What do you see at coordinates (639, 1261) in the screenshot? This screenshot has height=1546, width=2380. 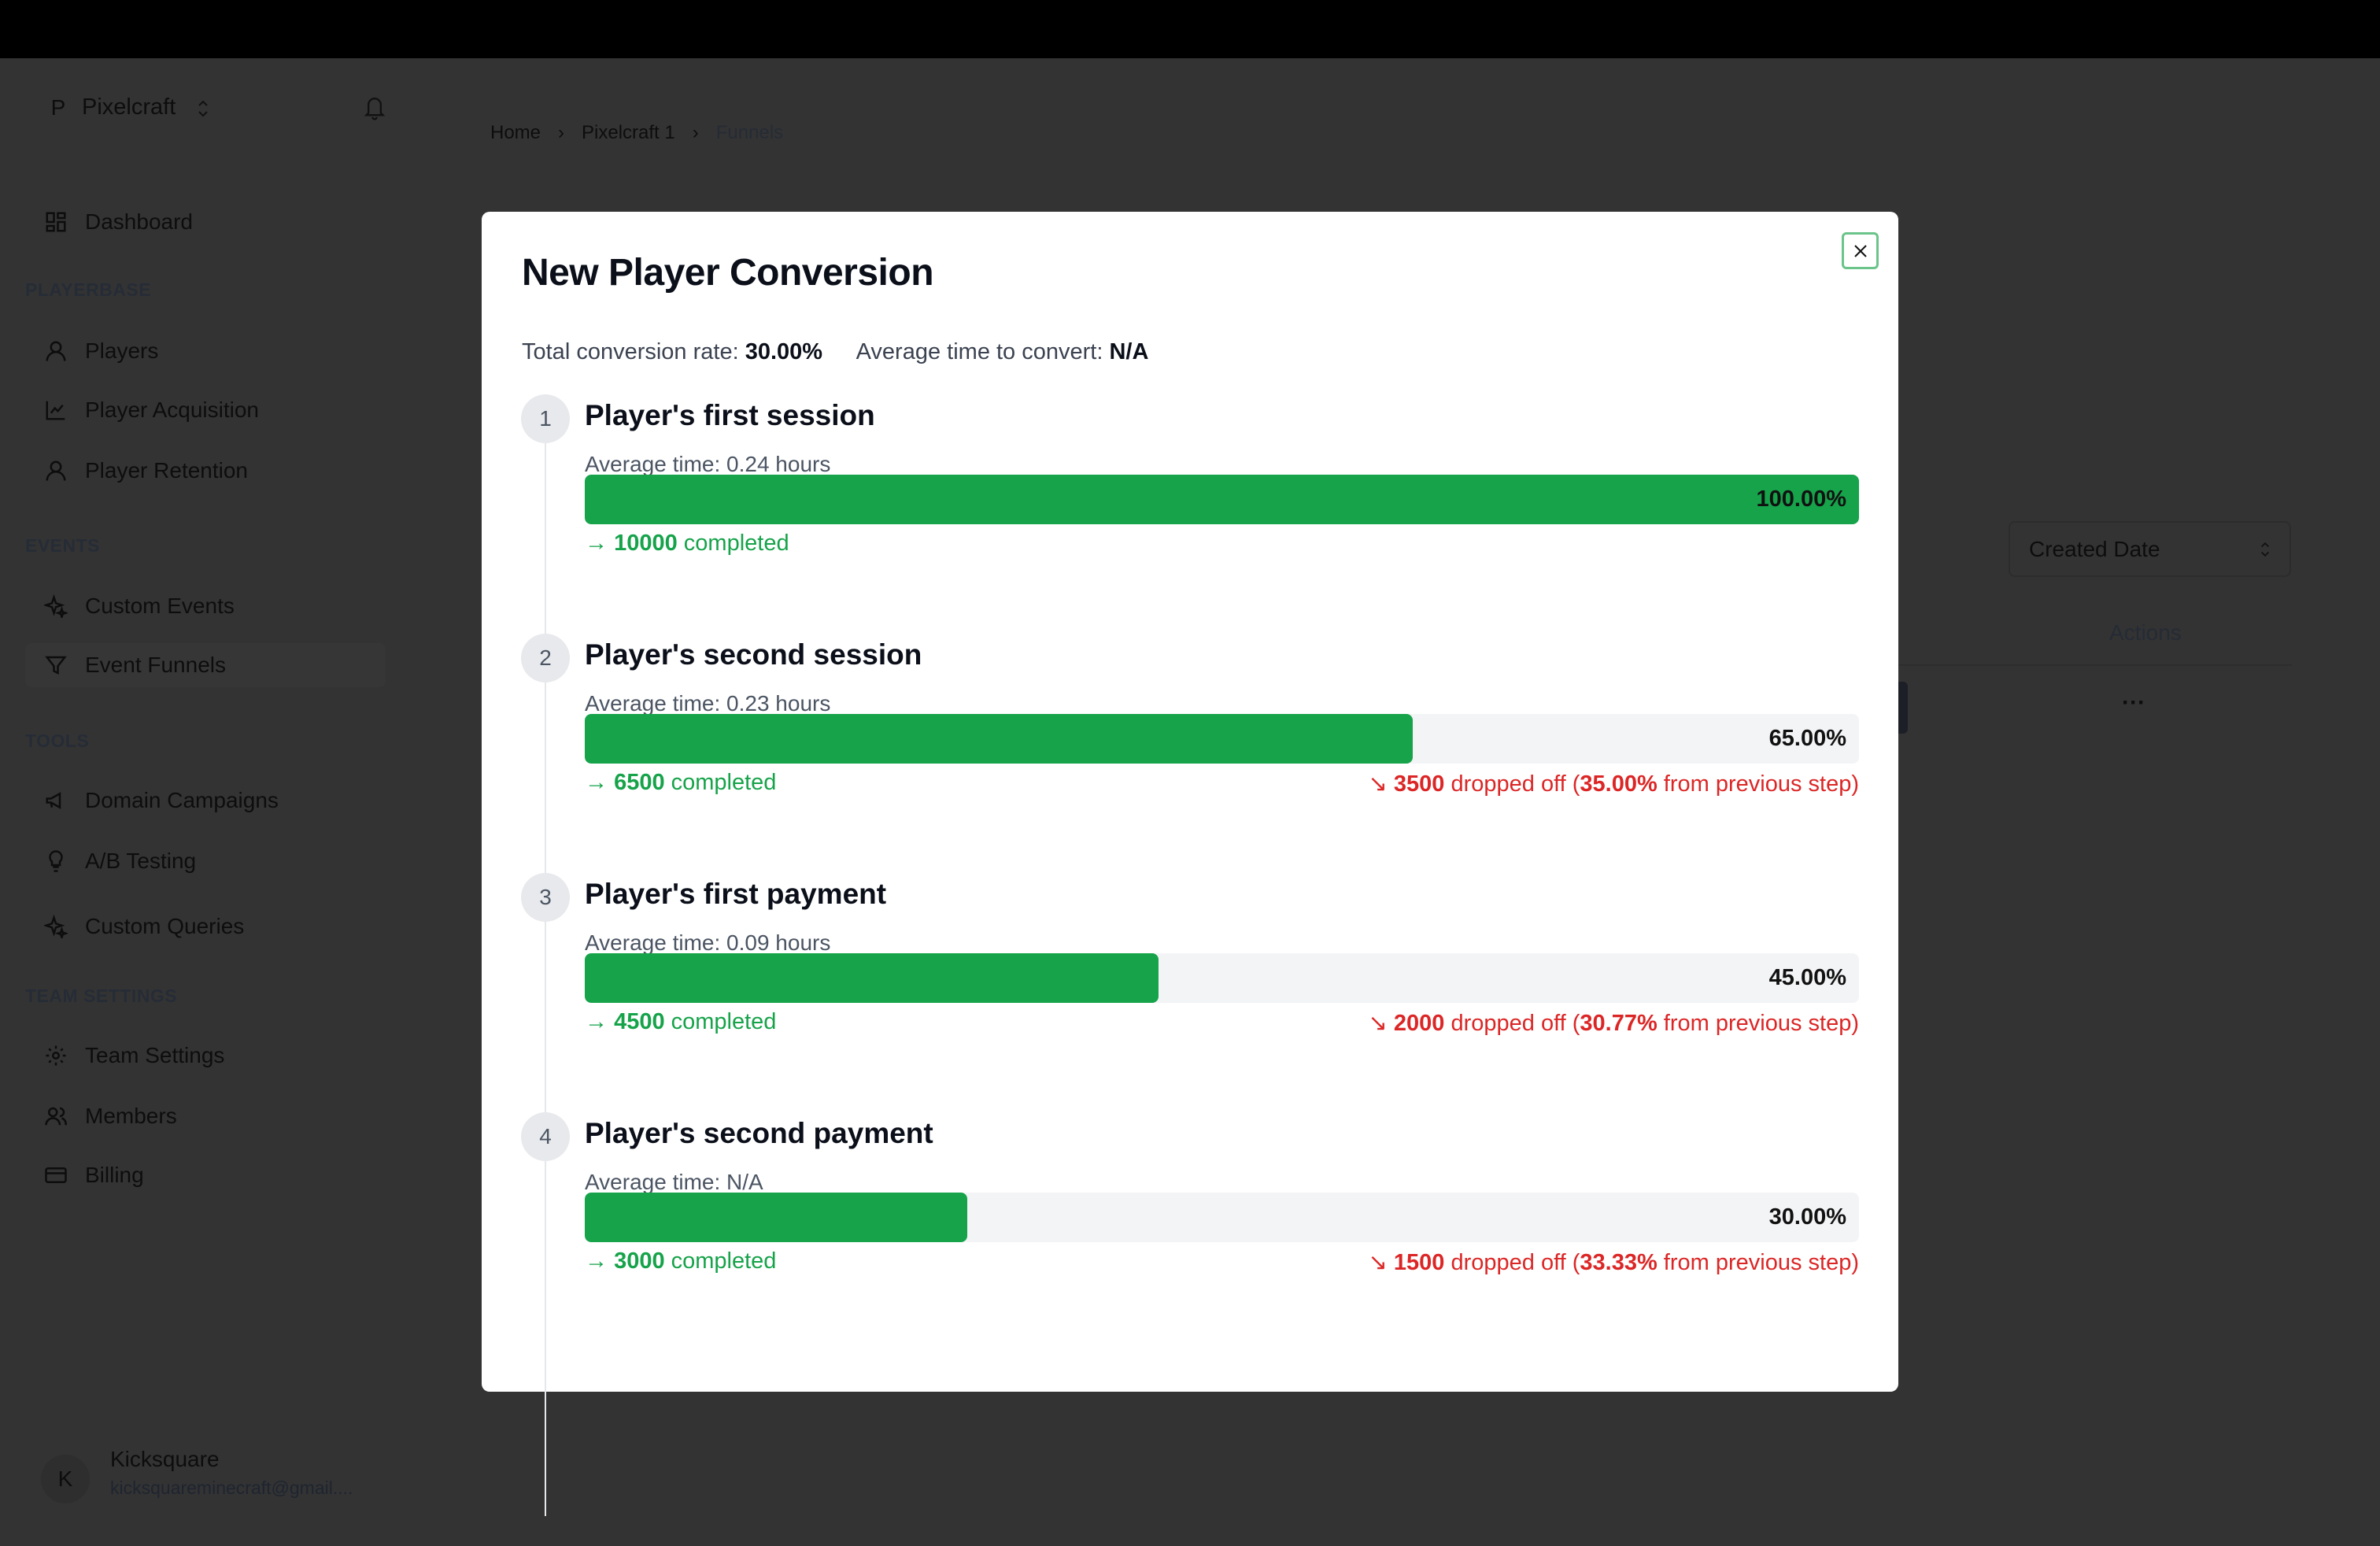 I see `completed-count: 3000` at bounding box center [639, 1261].